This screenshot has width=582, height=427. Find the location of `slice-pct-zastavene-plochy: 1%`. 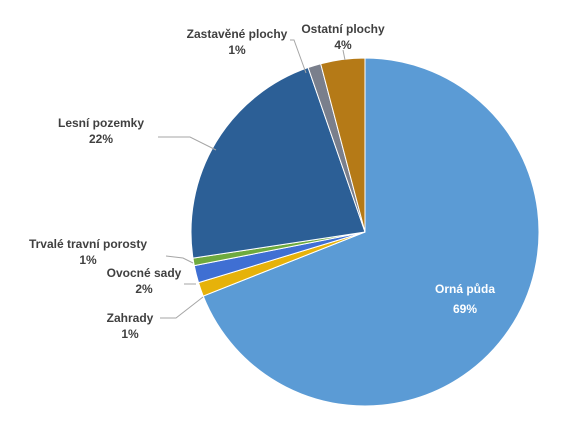

slice-pct-zastavene-plochy: 1% is located at coordinates (237, 50).